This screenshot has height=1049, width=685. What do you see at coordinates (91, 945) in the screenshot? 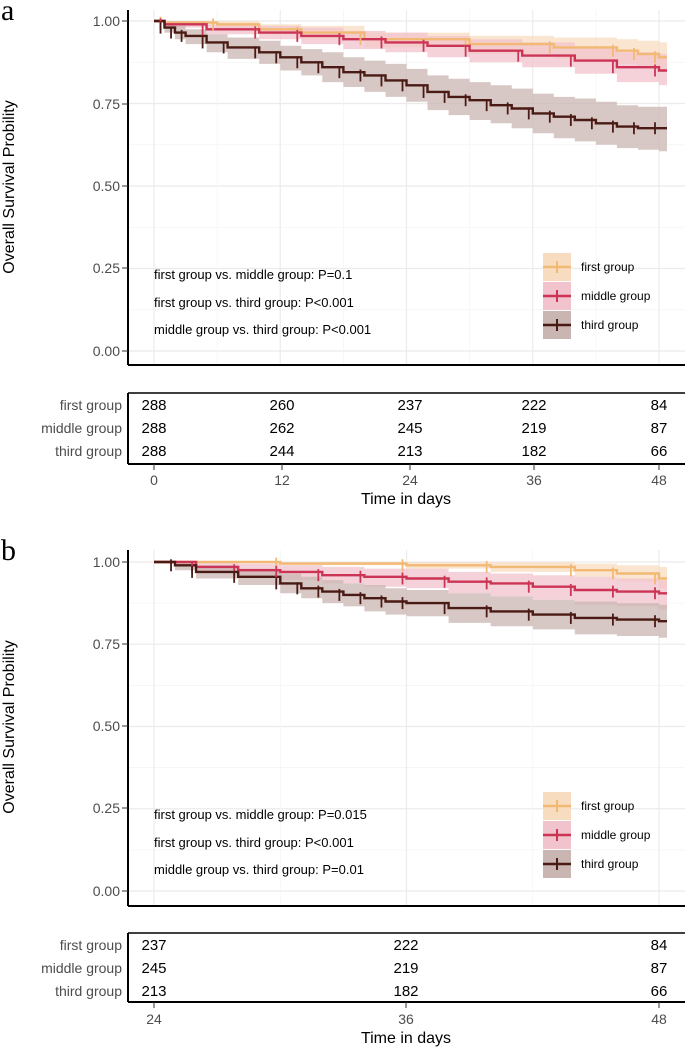
I see `risk-b-label-first: first group` at bounding box center [91, 945].